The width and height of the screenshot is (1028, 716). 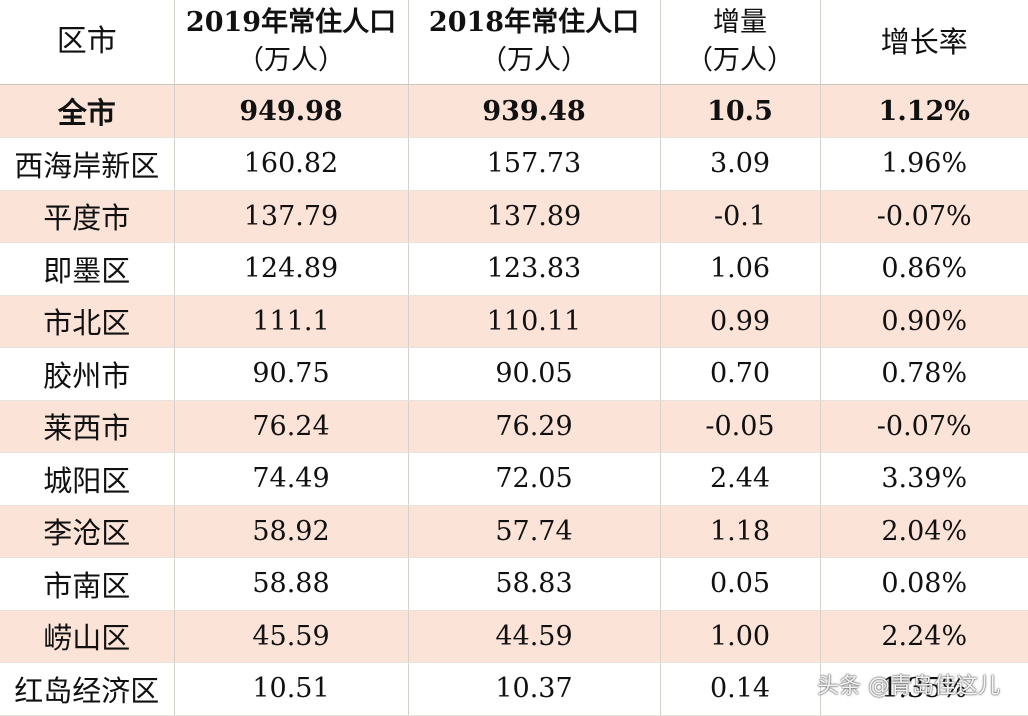 What do you see at coordinates (291, 22) in the screenshot?
I see `header-pop2019-title: 2019年常住人口` at bounding box center [291, 22].